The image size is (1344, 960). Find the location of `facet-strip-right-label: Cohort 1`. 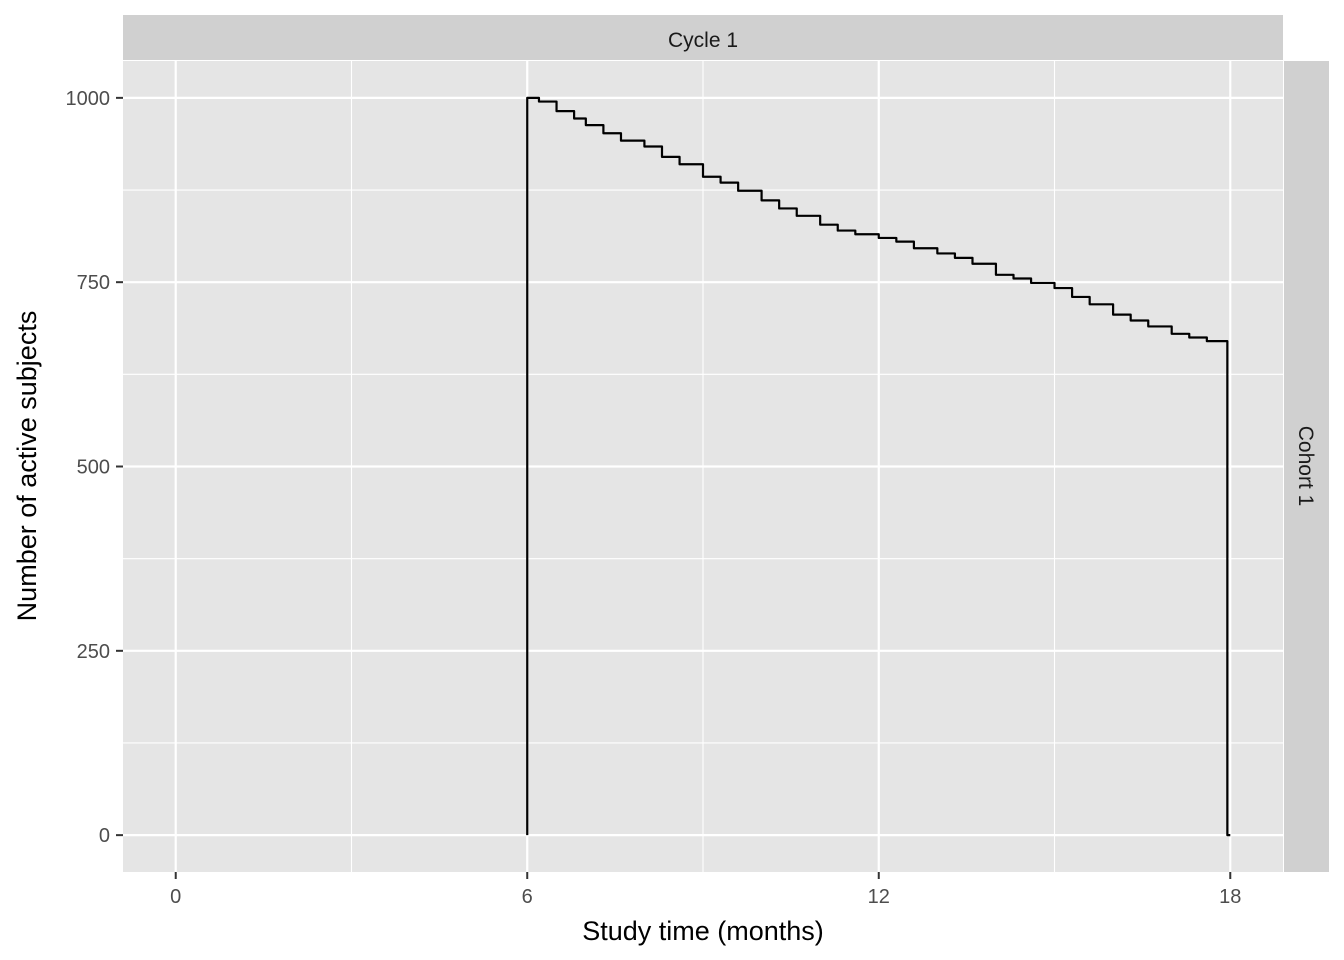

facet-strip-right-label: Cohort 1 is located at coordinates (1305, 466).